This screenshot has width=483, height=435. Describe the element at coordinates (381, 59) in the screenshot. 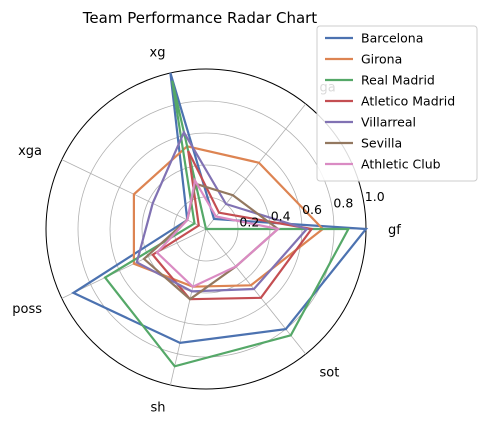

I see `legend-label: Girona` at that location.